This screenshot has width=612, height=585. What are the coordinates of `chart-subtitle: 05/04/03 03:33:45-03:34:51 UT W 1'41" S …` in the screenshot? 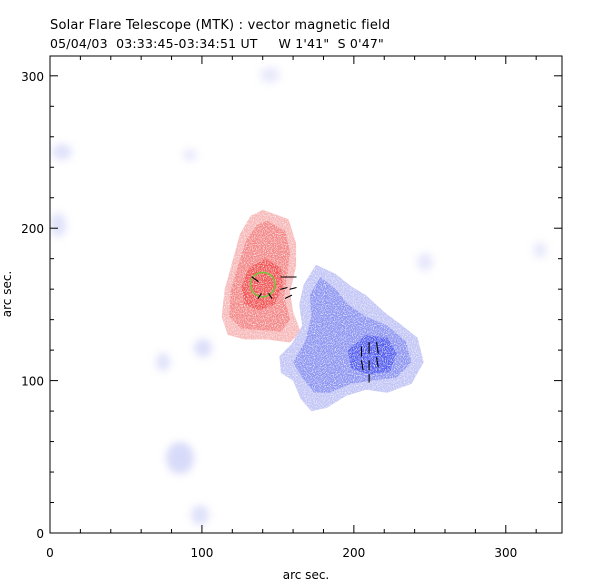 It's located at (217, 43).